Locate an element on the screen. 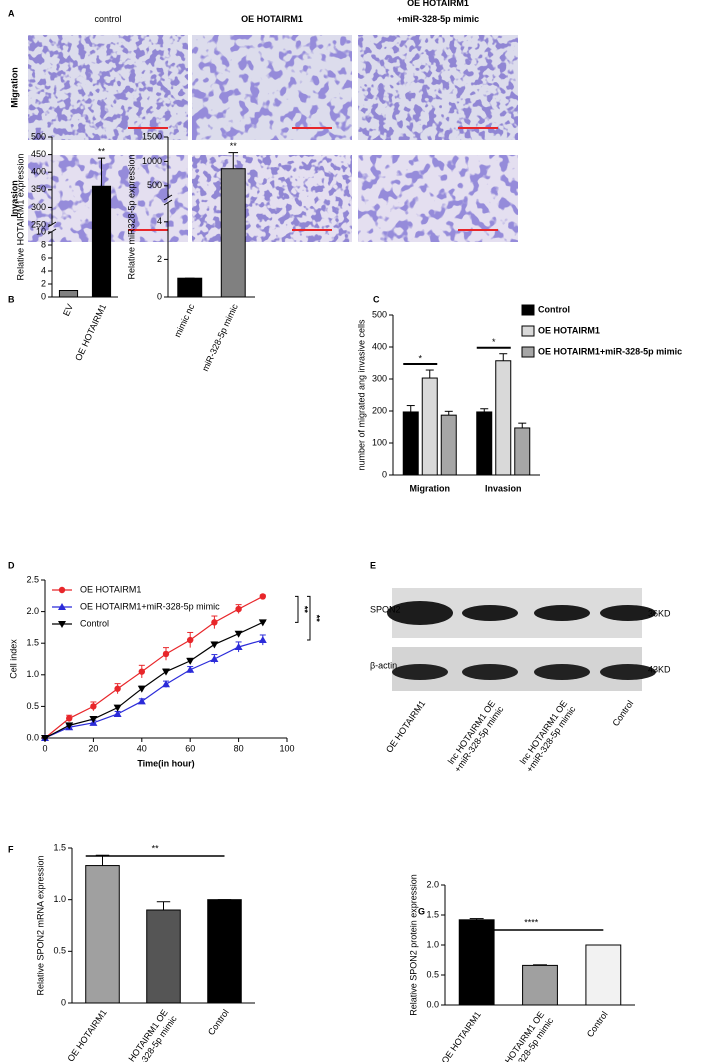 The width and height of the screenshot is (706, 1062). y-tick-label: 0.0 is located at coordinates (432, 1004).